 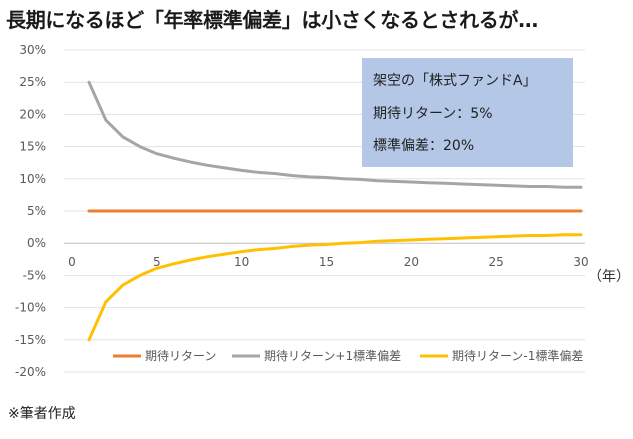 What do you see at coordinates (36, 211) in the screenshot?
I see `y-tick-label: 5%` at bounding box center [36, 211].